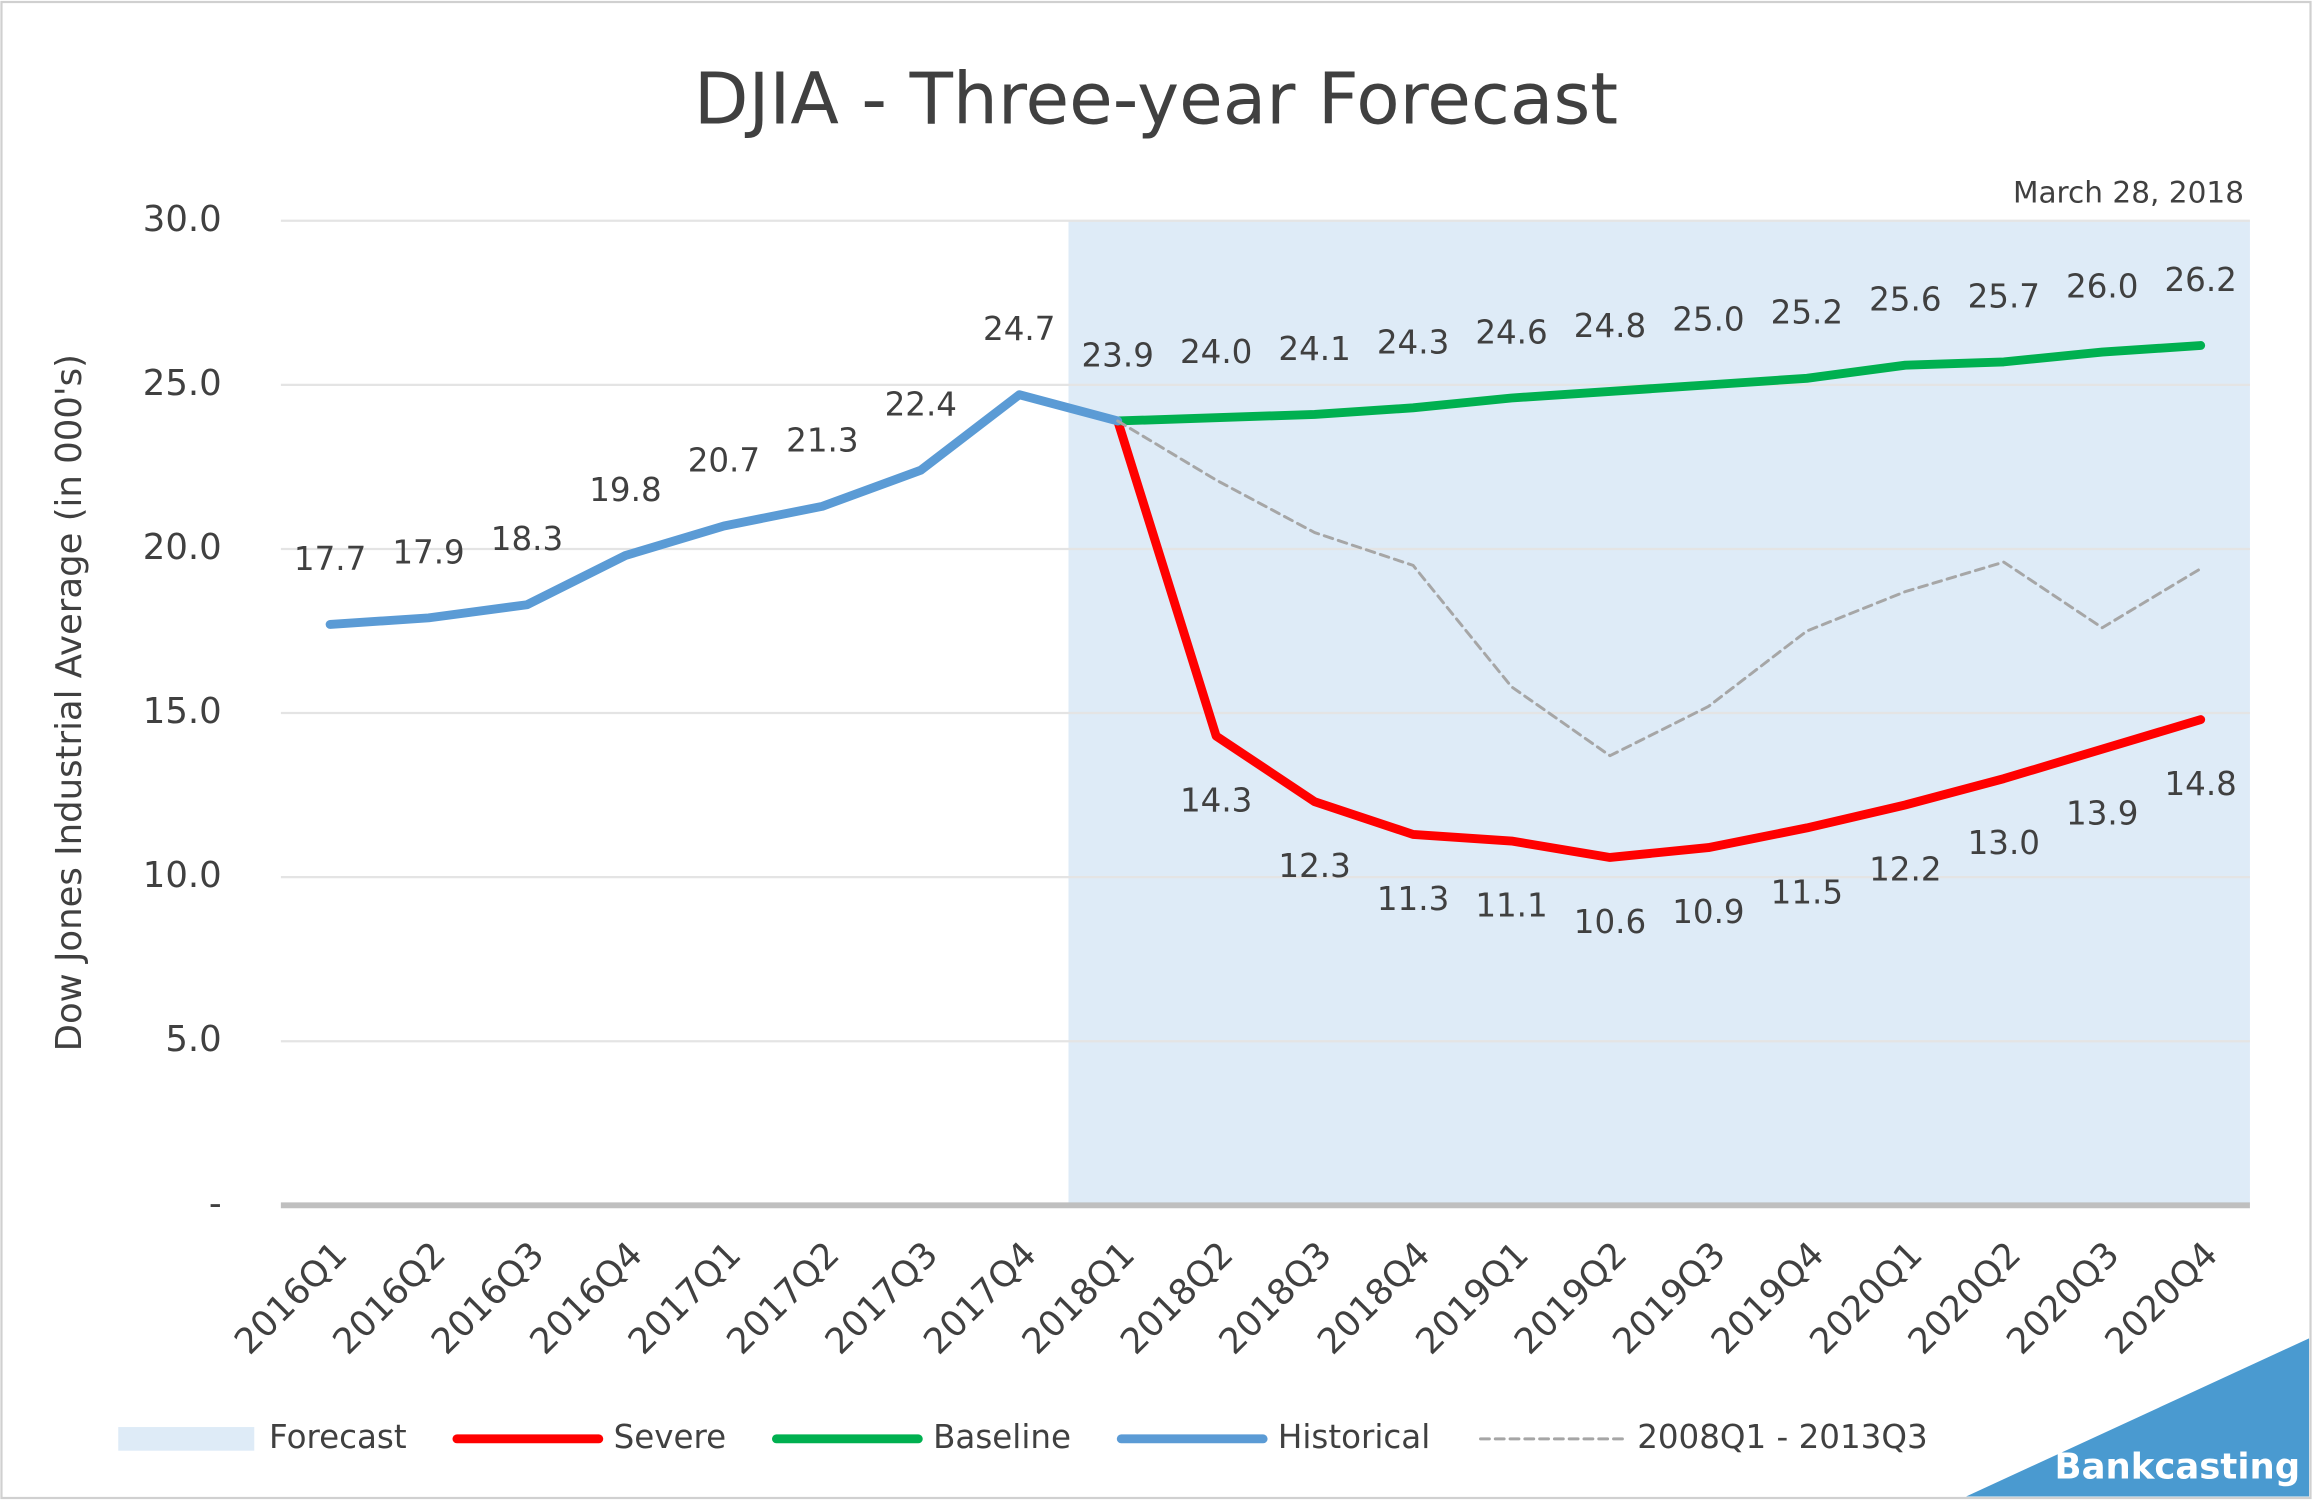 The height and width of the screenshot is (1500, 2312). I want to click on legend-label: Forecast, so click(338, 1437).